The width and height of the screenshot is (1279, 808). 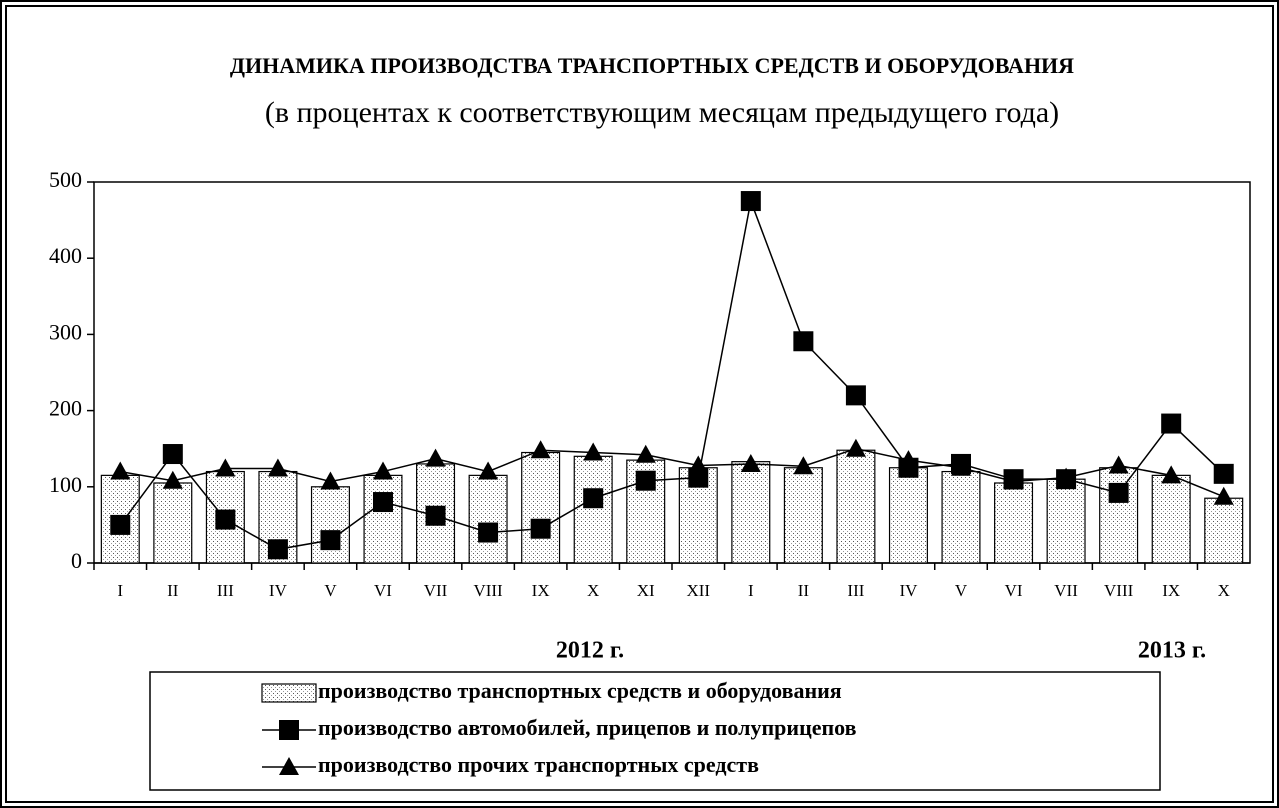 I want to click on y-tick-label: 300, so click(x=65, y=331).